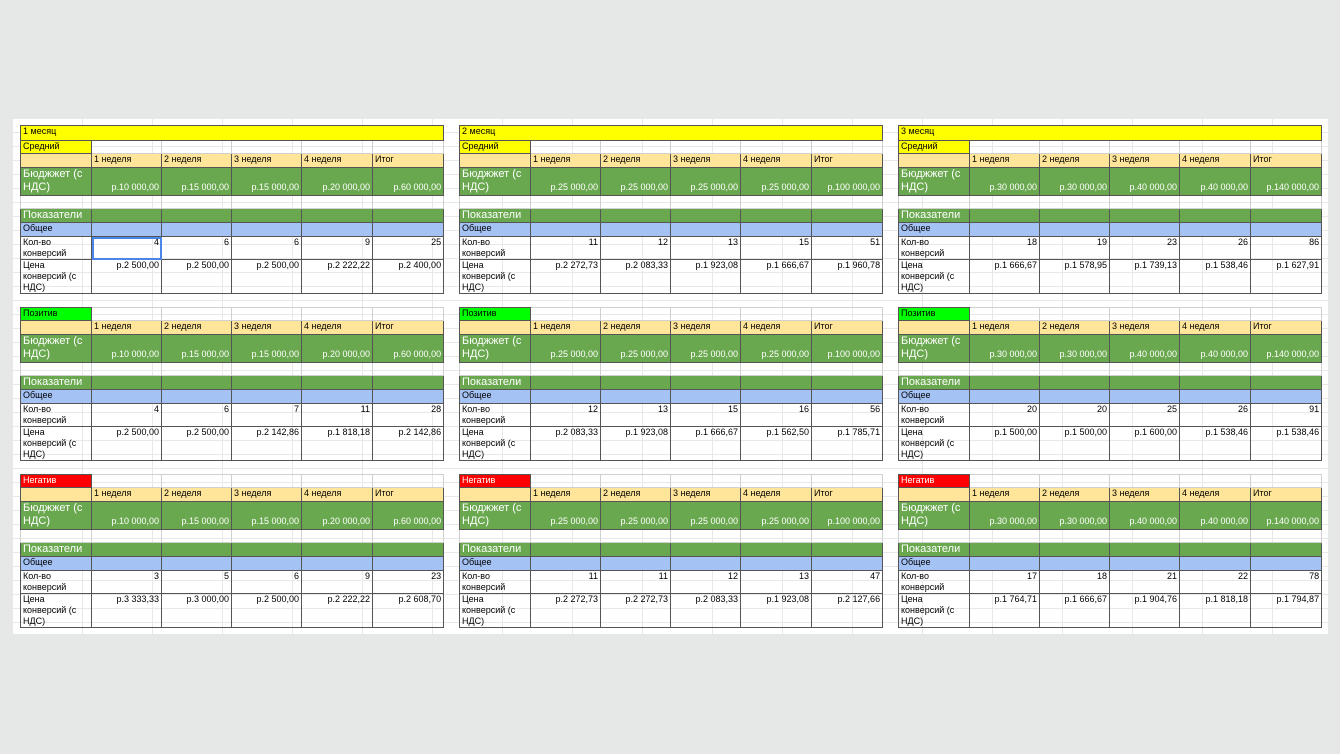 Image resolution: width=1340 pixels, height=754 pixels. I want to click on general-label-cell: Общее, so click(56, 229).